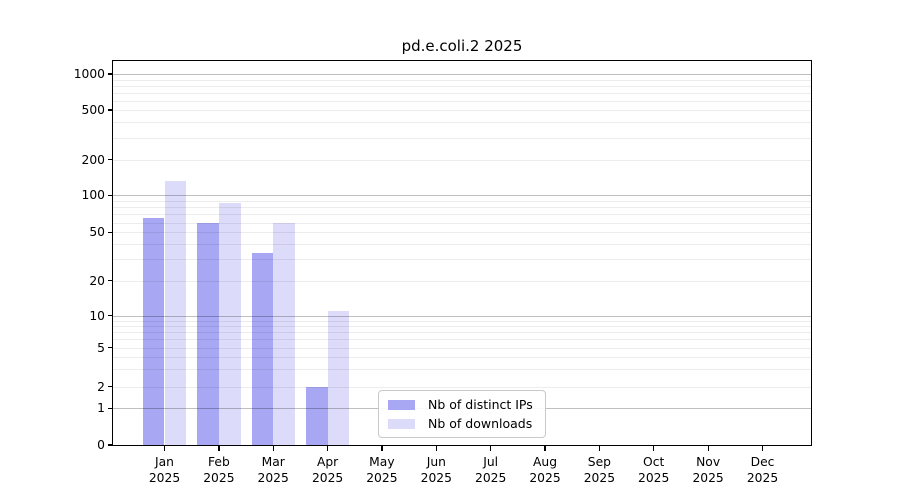 This screenshot has height=500, width=900. Describe the element at coordinates (112, 253) in the screenshot. I see `y-axis-line` at that location.